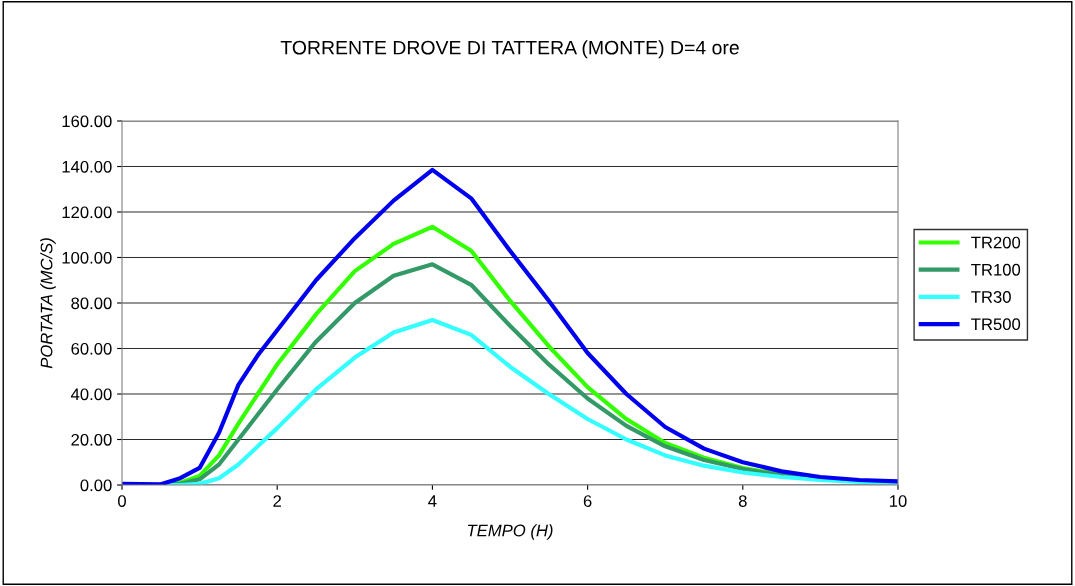  Describe the element at coordinates (91, 303) in the screenshot. I see `y-tick-label: 80.00` at that location.